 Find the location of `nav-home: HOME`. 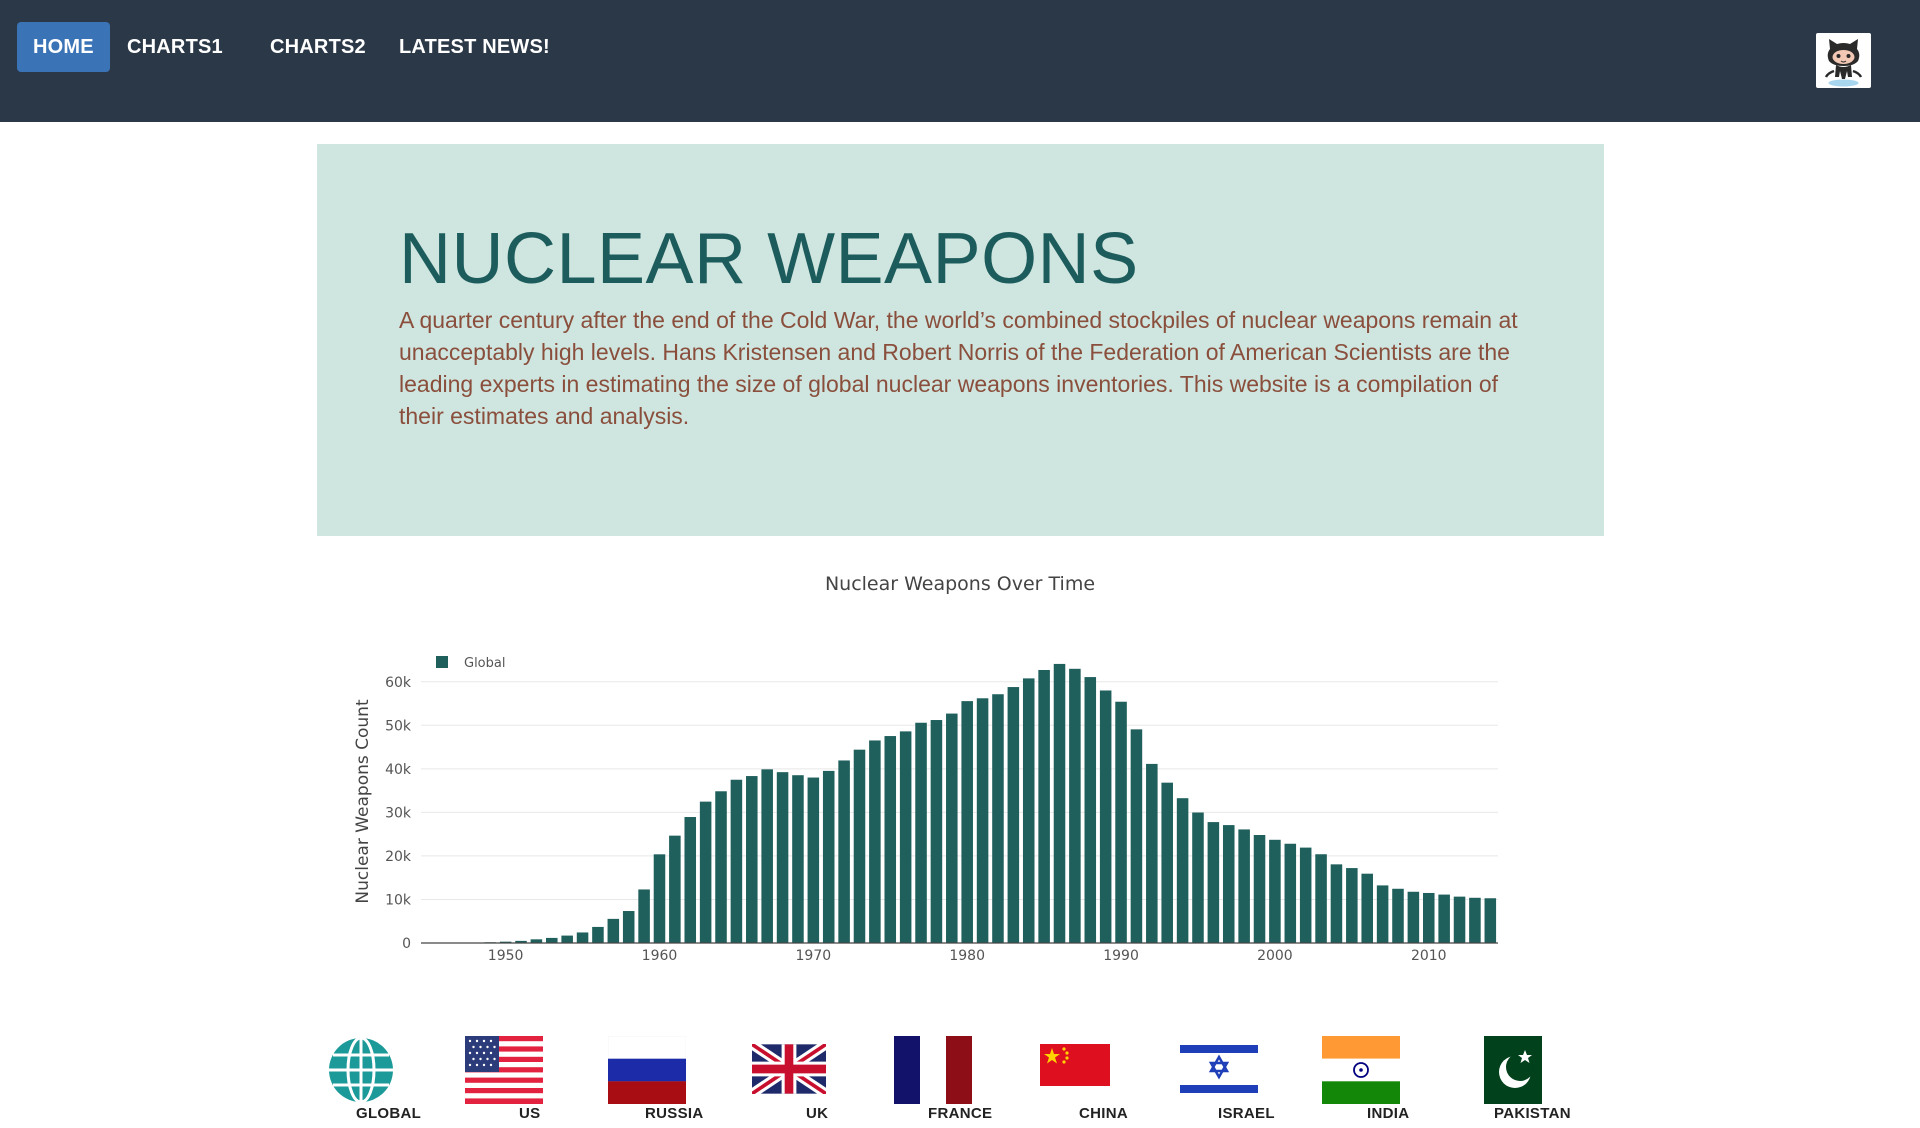

nav-home: HOME is located at coordinates (63, 47).